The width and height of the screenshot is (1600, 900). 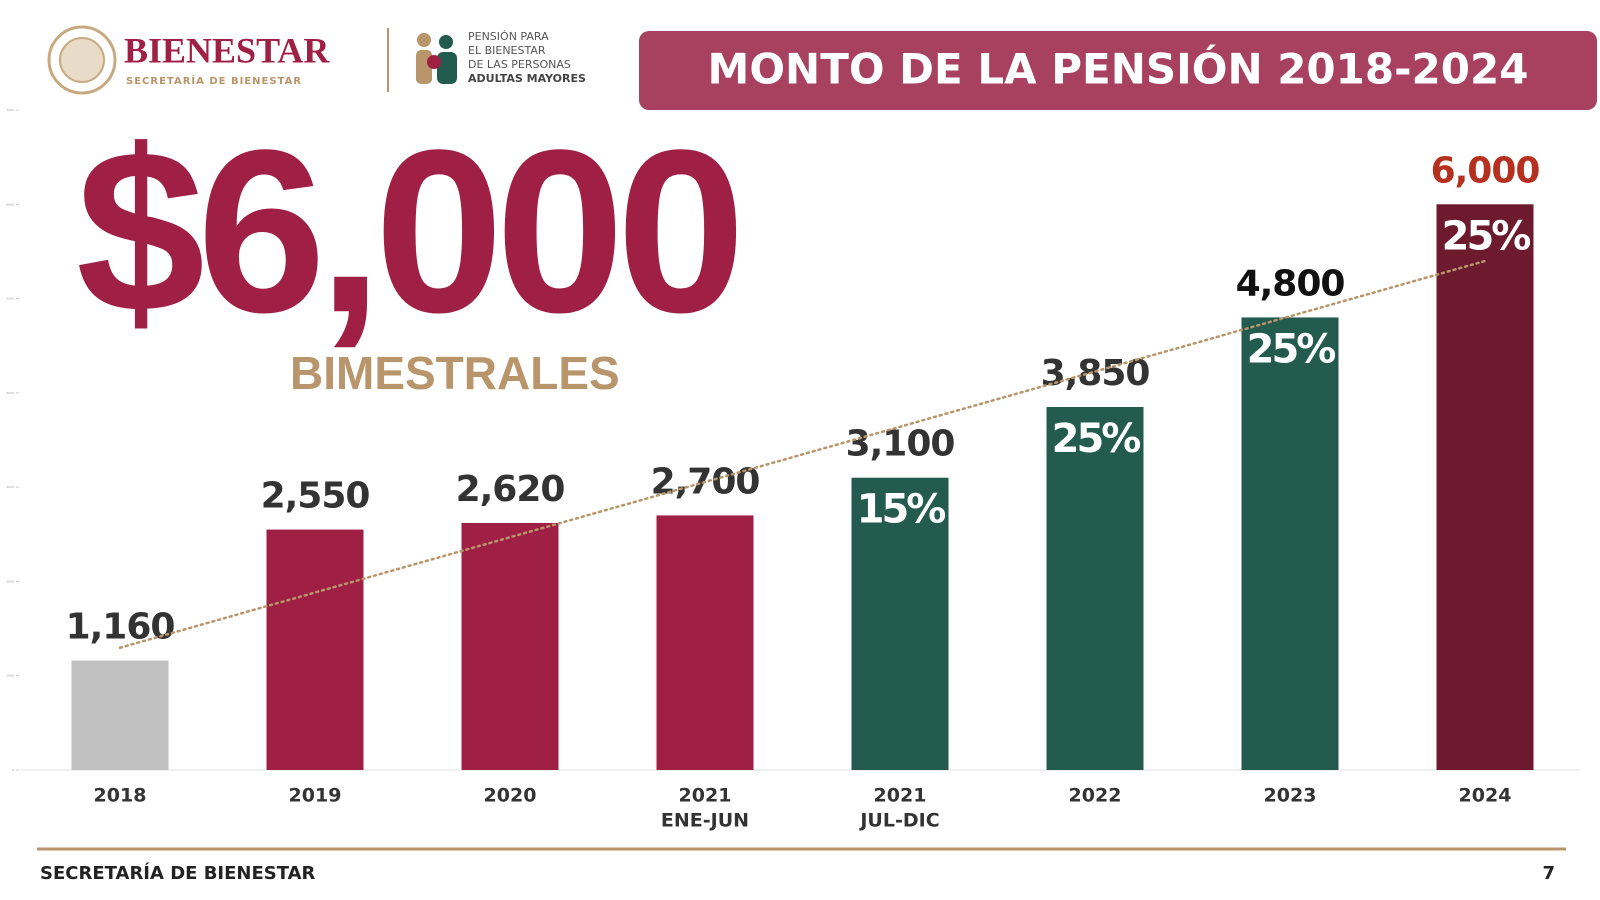 What do you see at coordinates (455, 373) in the screenshot?
I see `subheadline: BIMESTRALES` at bounding box center [455, 373].